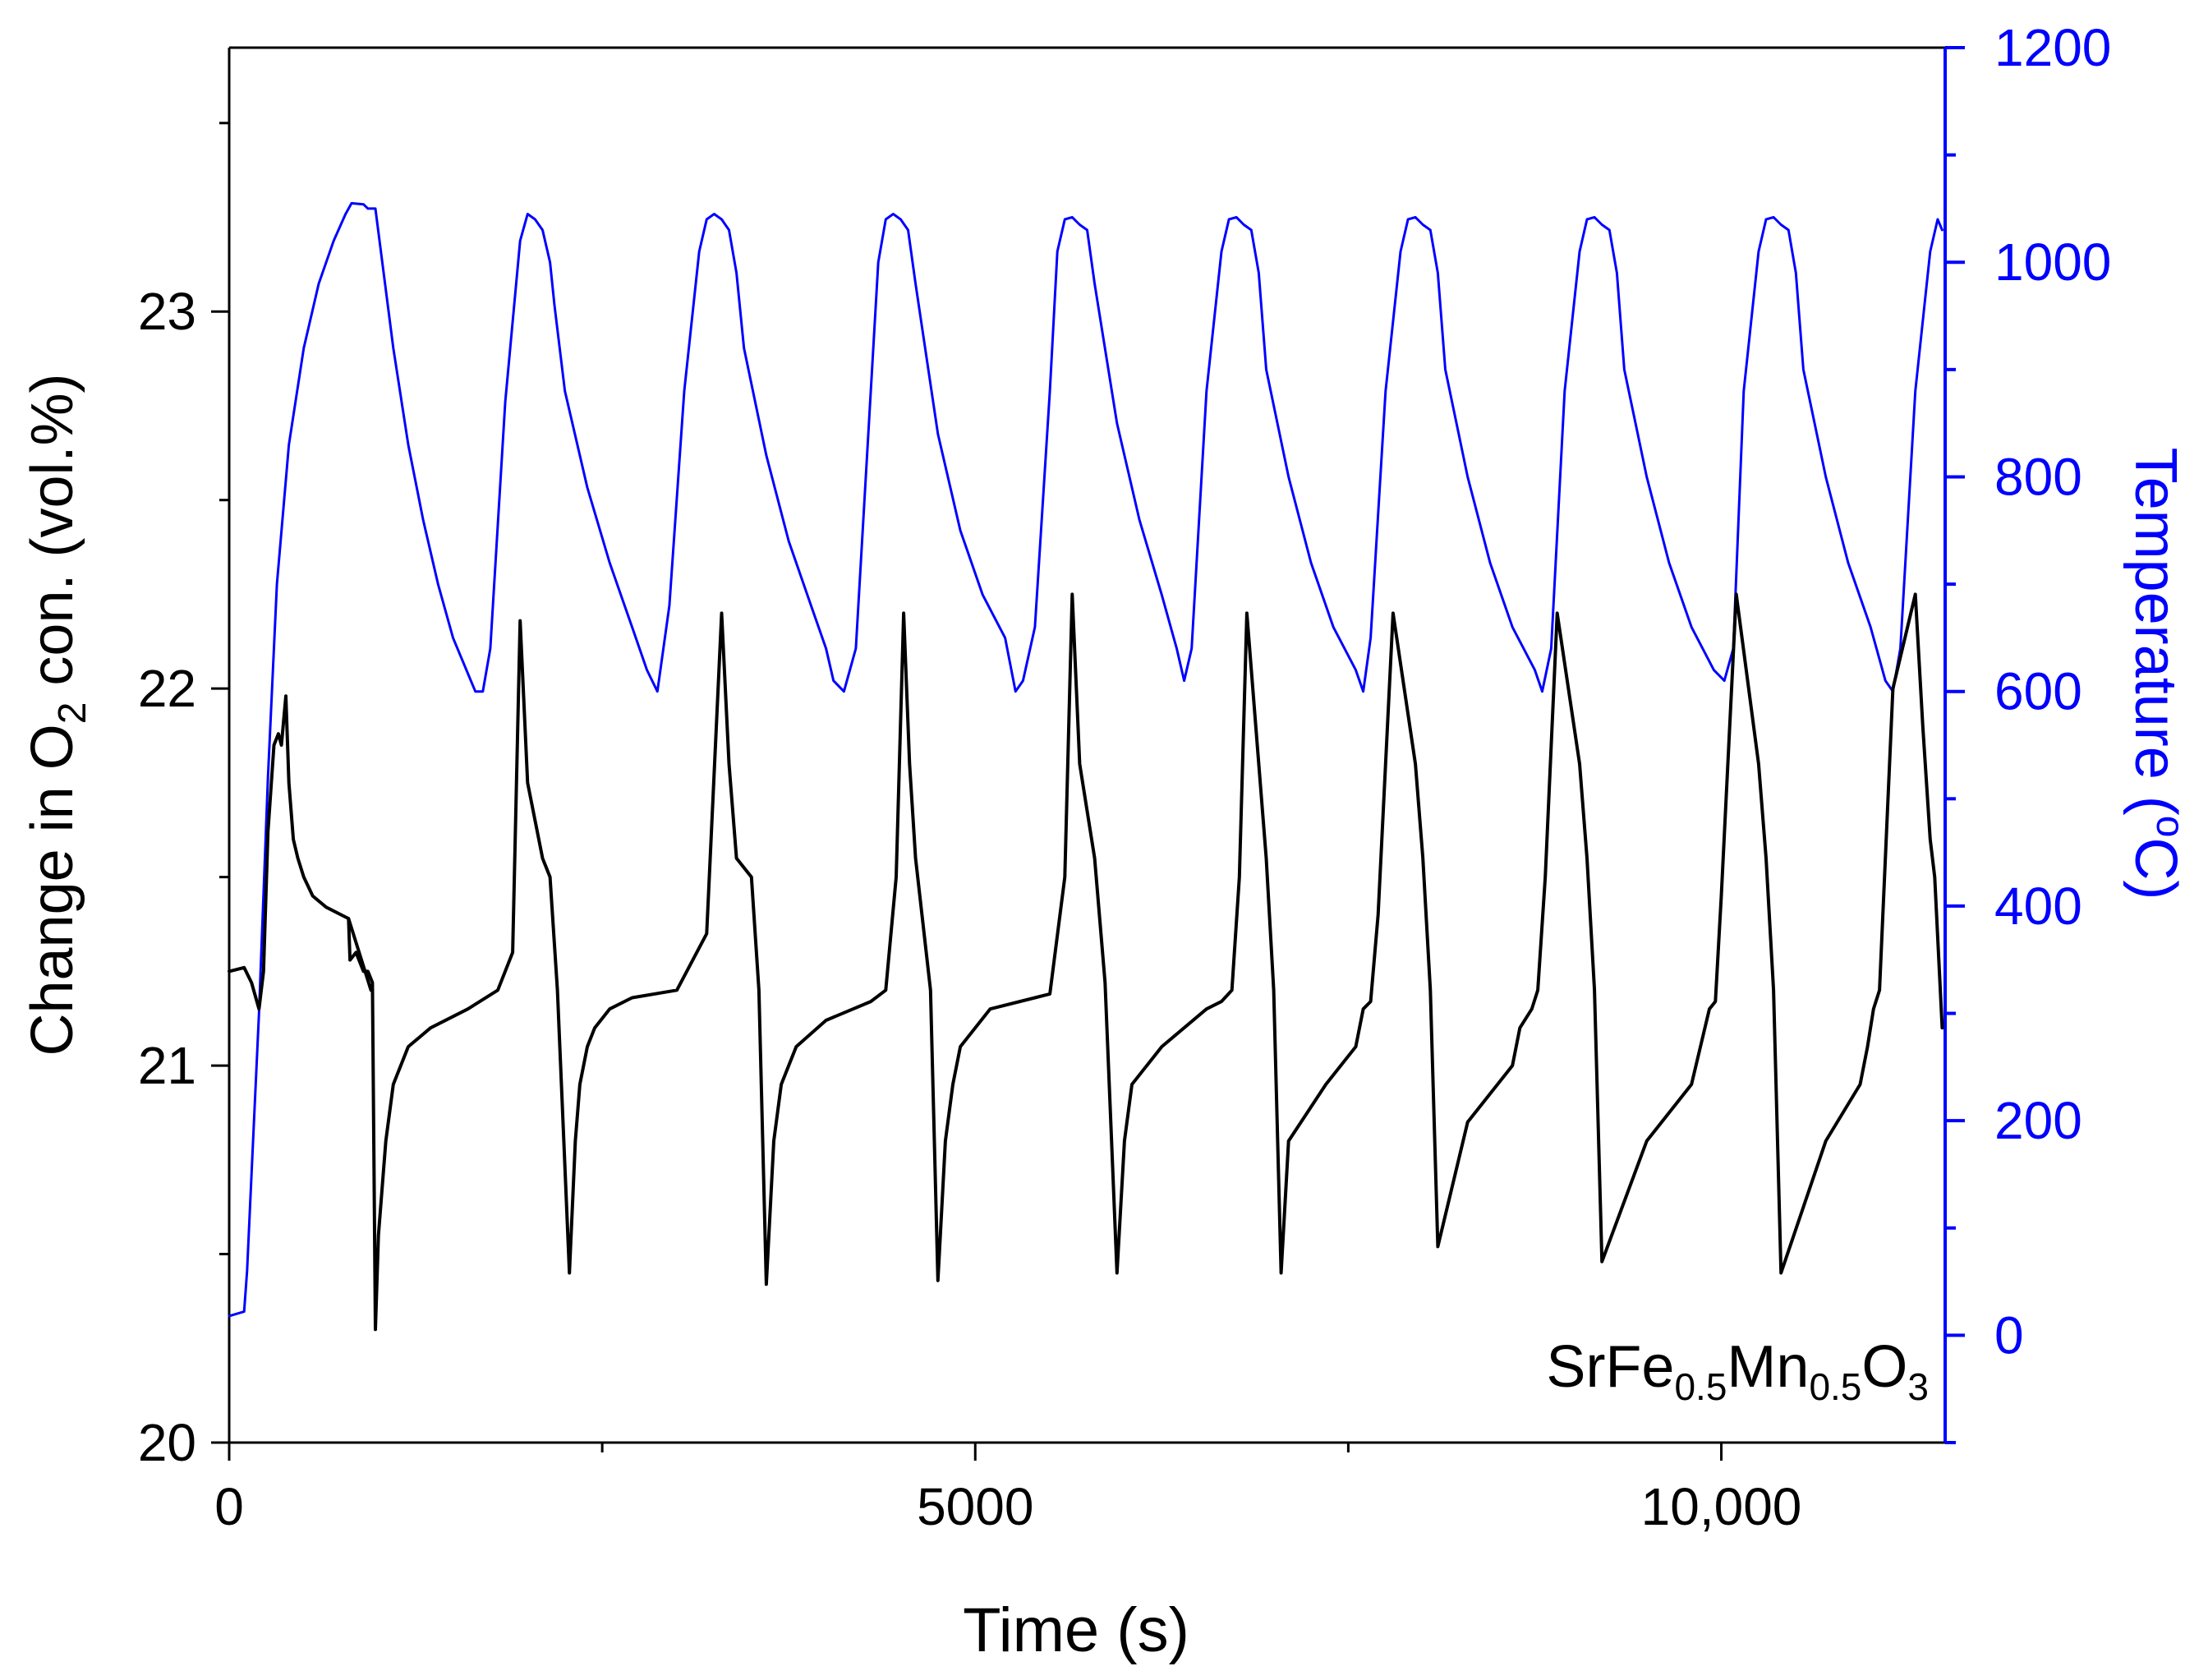  I want to click on y-right-tick-label: 1000, so click(2052, 262).